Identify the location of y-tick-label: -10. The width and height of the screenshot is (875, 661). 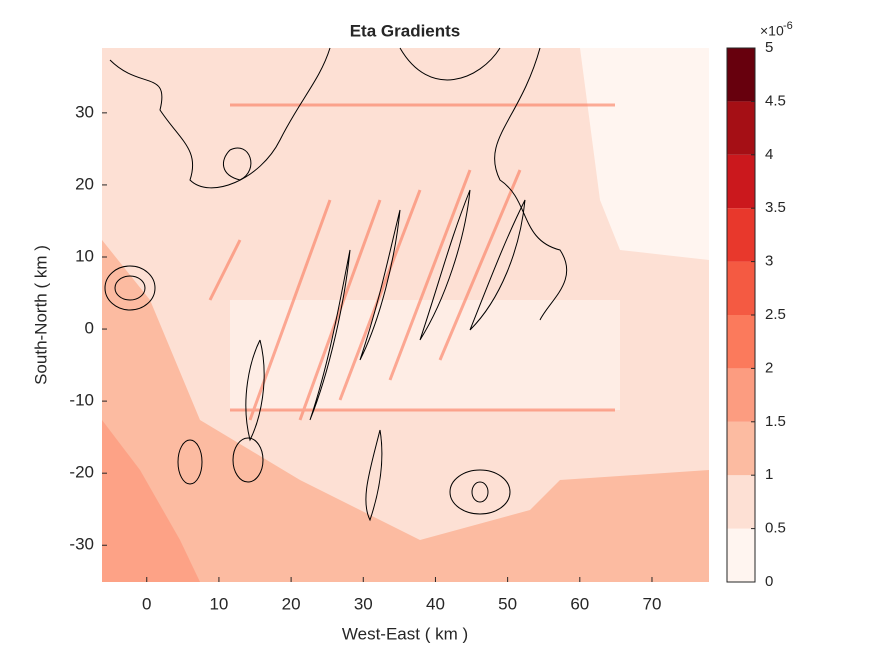
(81, 400).